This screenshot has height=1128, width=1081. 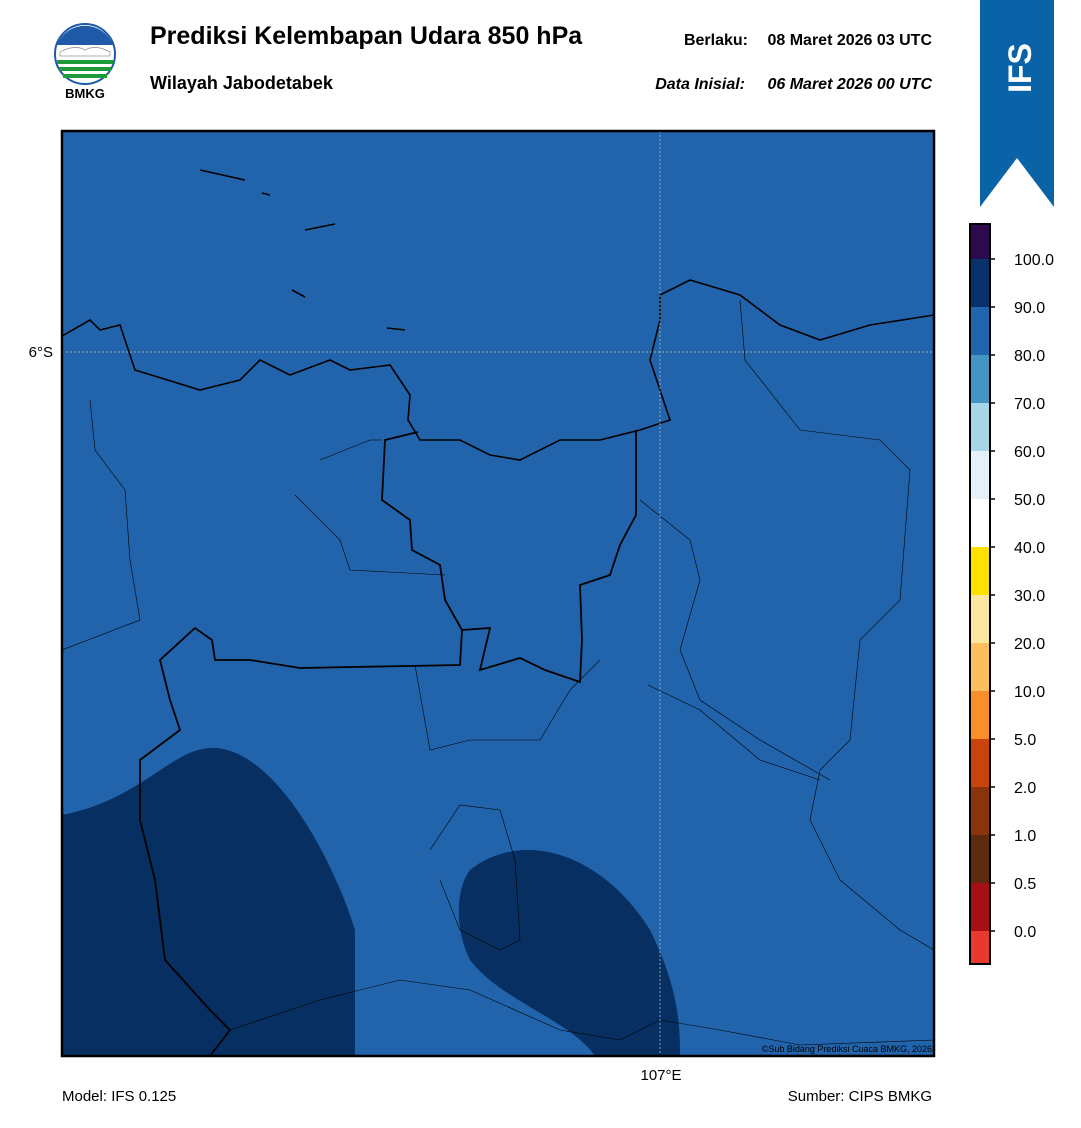 What do you see at coordinates (1029, 500) in the screenshot?
I see `colorbar-label: 50.0` at bounding box center [1029, 500].